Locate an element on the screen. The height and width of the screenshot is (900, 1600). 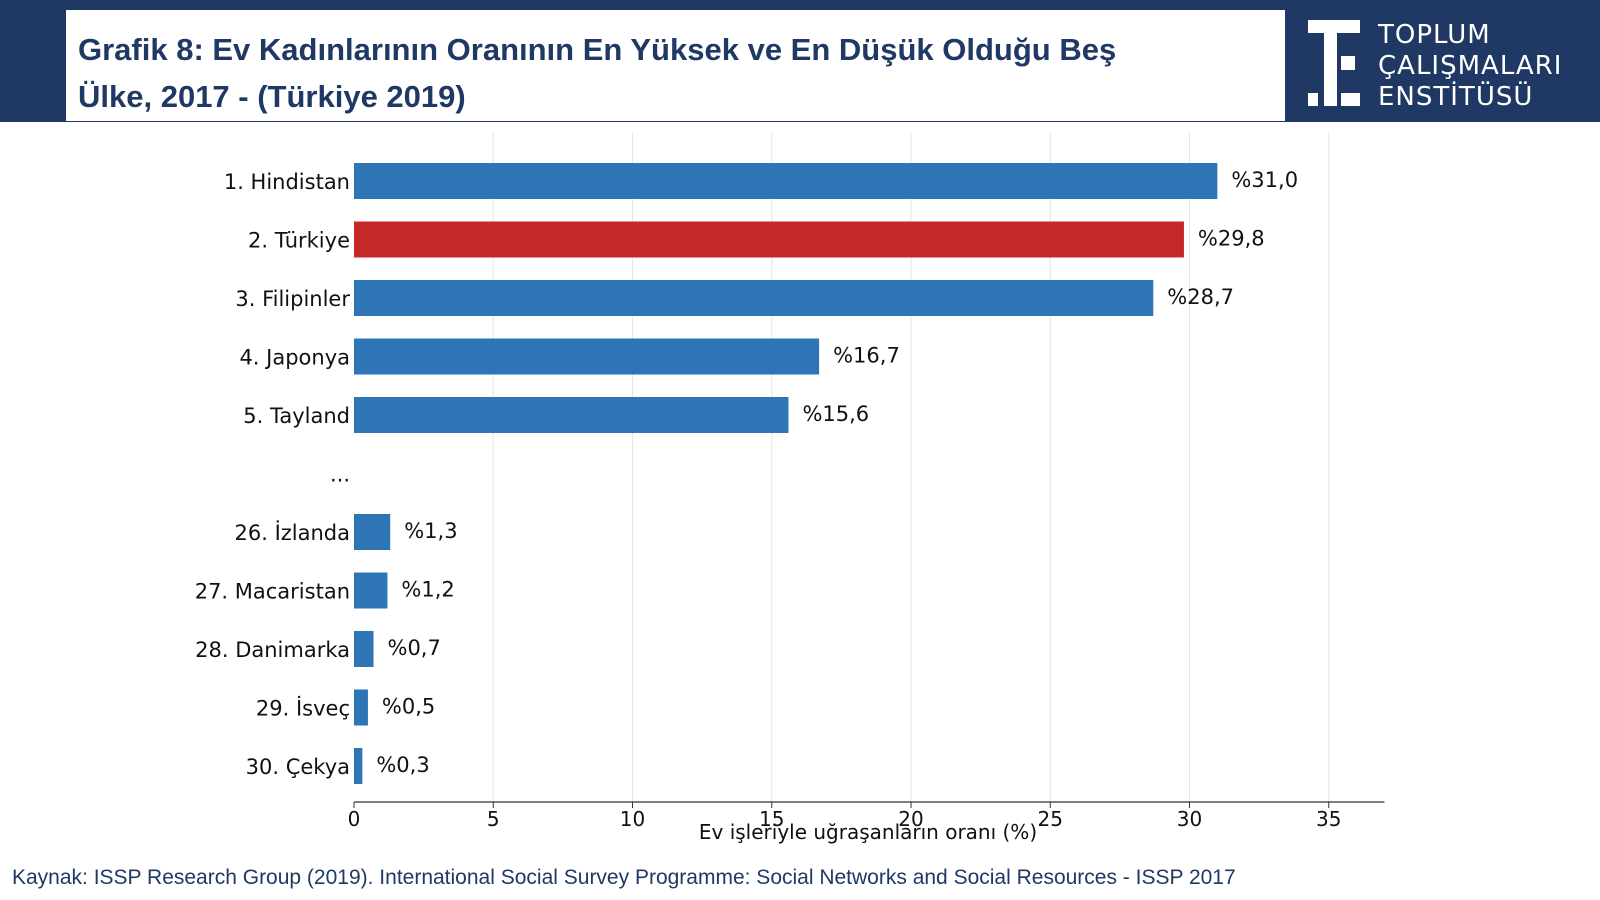
category-label: 3. Filipinler is located at coordinates (292, 299).